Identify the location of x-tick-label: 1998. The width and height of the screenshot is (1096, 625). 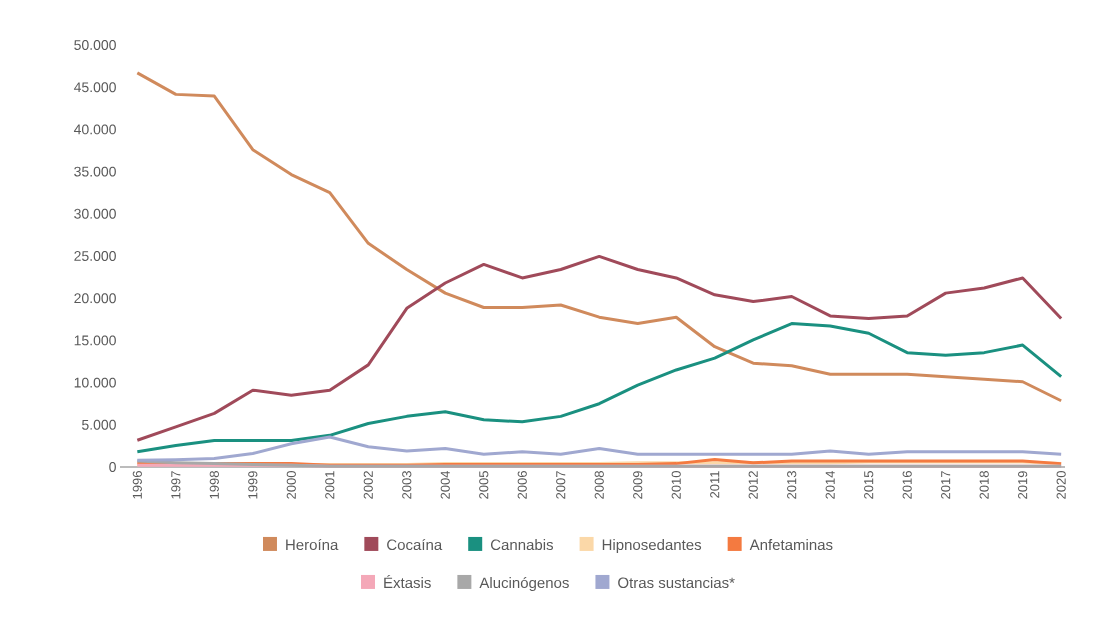
(214, 485).